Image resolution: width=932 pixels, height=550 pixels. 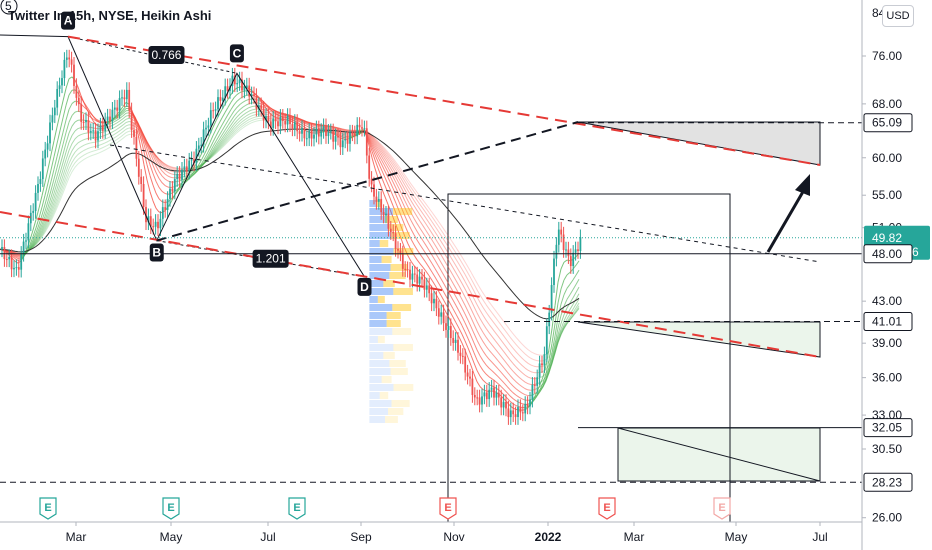 I want to click on projection-arrow-head, so click(x=802, y=185).